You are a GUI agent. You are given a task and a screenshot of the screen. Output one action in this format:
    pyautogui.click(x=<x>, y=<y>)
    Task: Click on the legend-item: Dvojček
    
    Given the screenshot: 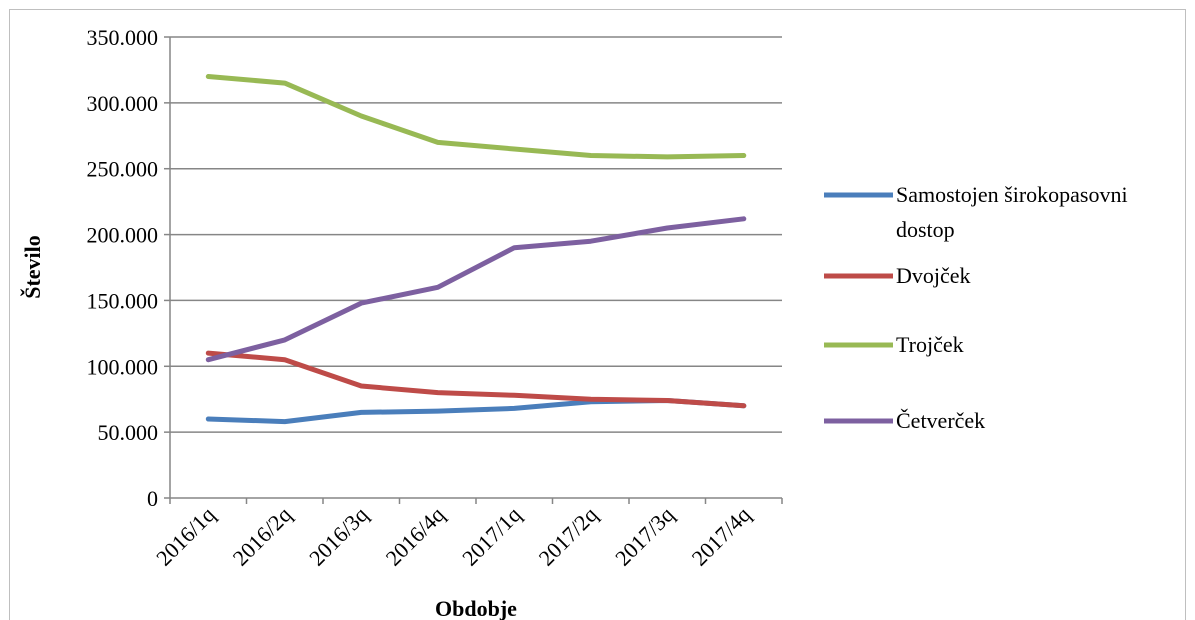 What is the action you would take?
    pyautogui.click(x=897, y=275)
    